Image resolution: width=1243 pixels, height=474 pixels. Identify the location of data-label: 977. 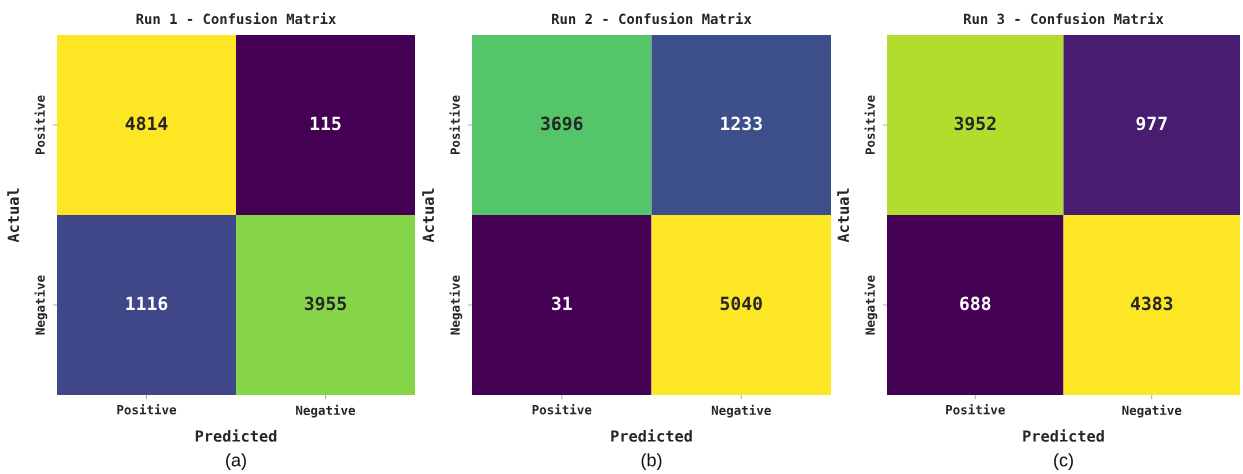
(1151, 123).